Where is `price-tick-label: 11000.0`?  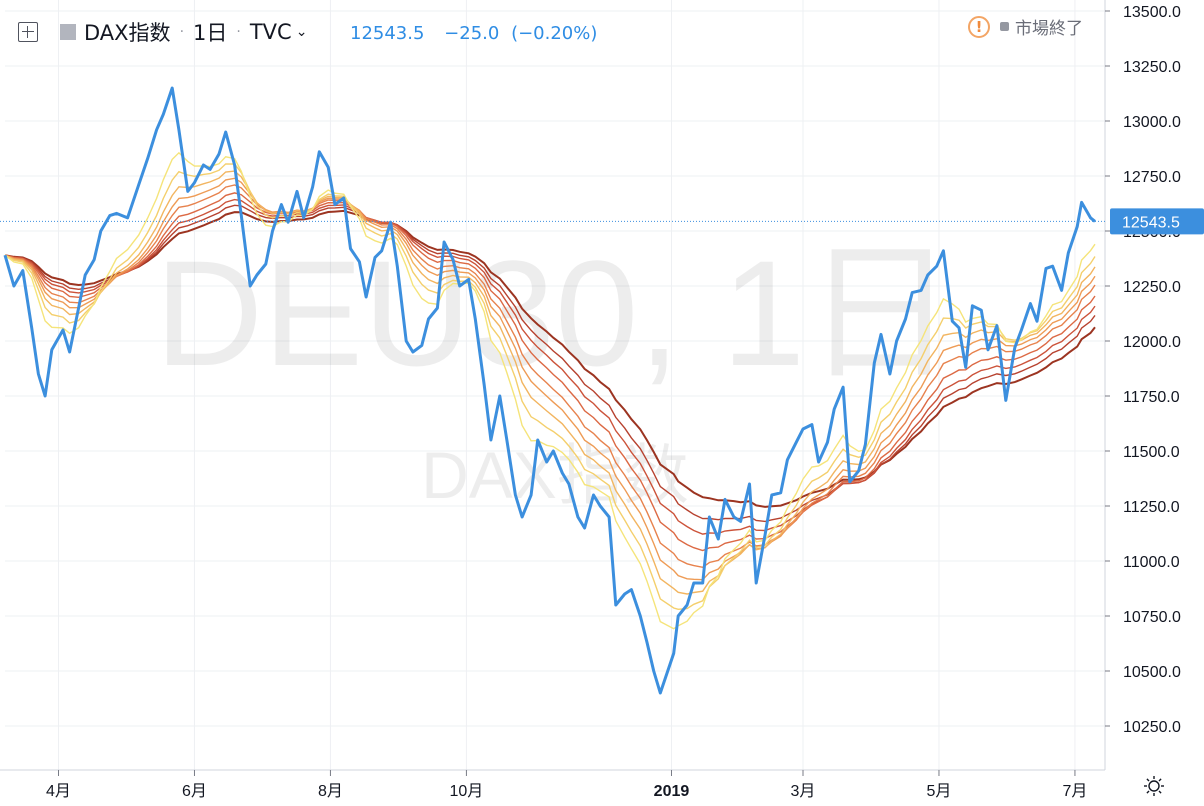 price-tick-label: 11000.0 is located at coordinates (1151, 562).